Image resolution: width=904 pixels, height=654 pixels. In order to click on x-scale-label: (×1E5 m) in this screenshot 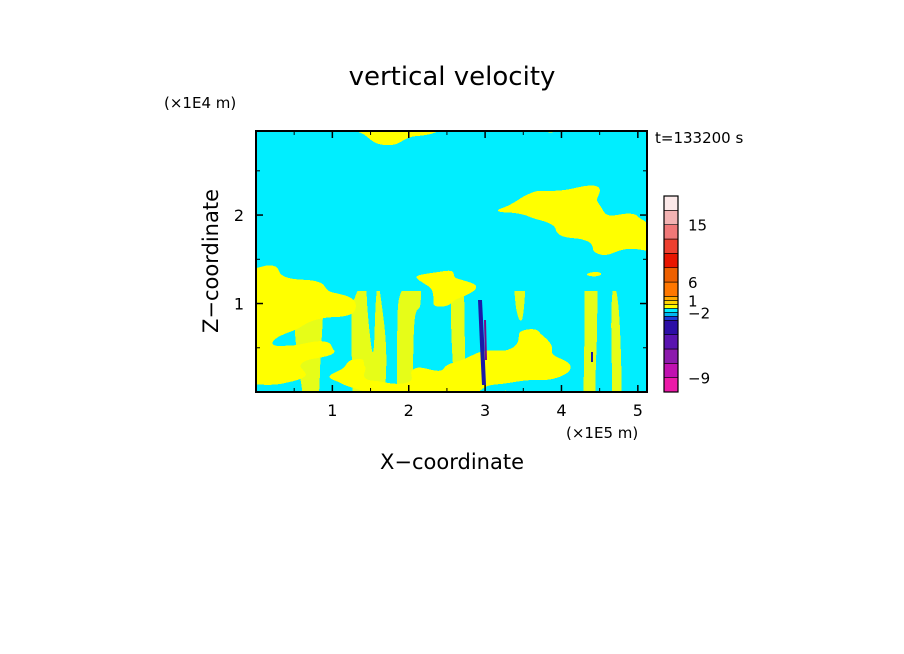, I will do `click(602, 433)`.